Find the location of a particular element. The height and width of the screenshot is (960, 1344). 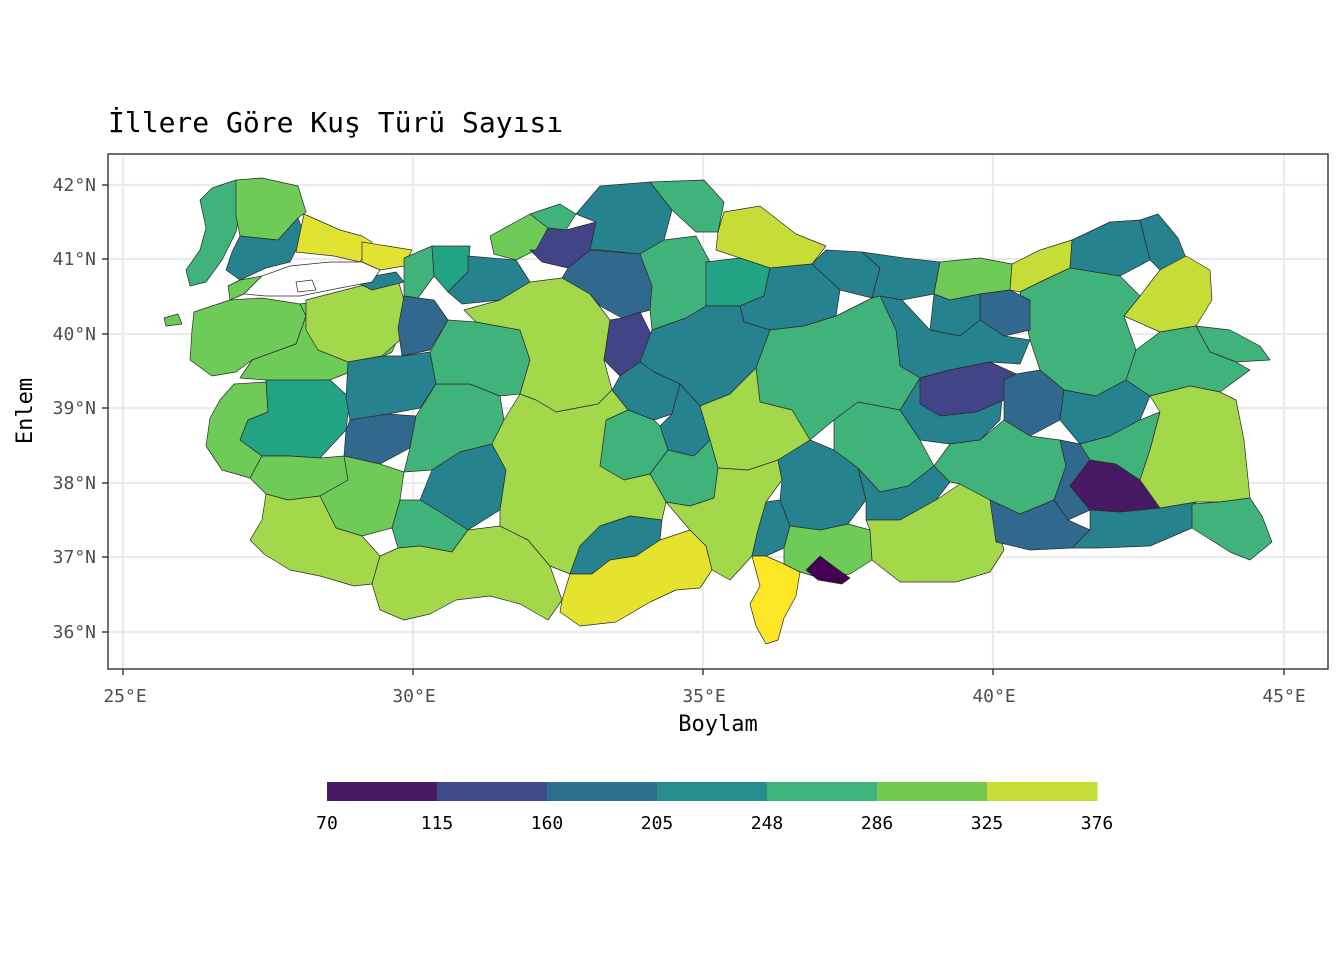

province-sirnak is located at coordinates (1134, 525).